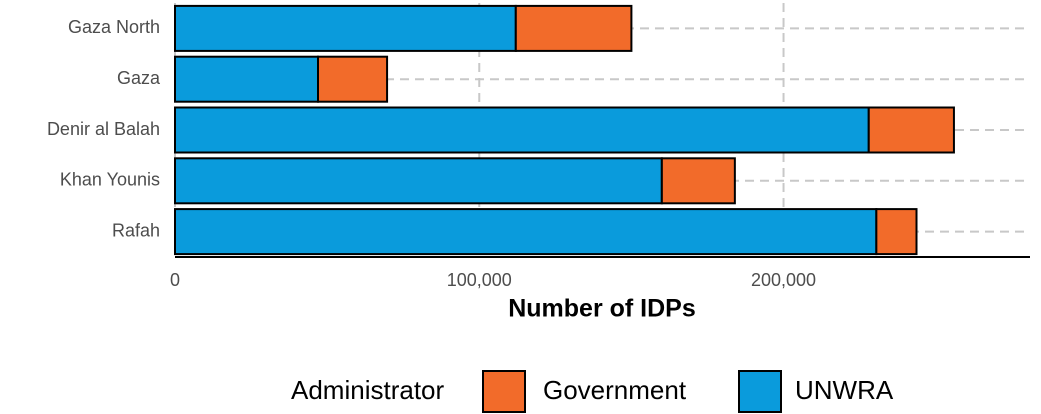 The width and height of the screenshot is (1041, 414). Describe the element at coordinates (114, 27) in the screenshot. I see `y-tick-label: Gaza North` at that location.